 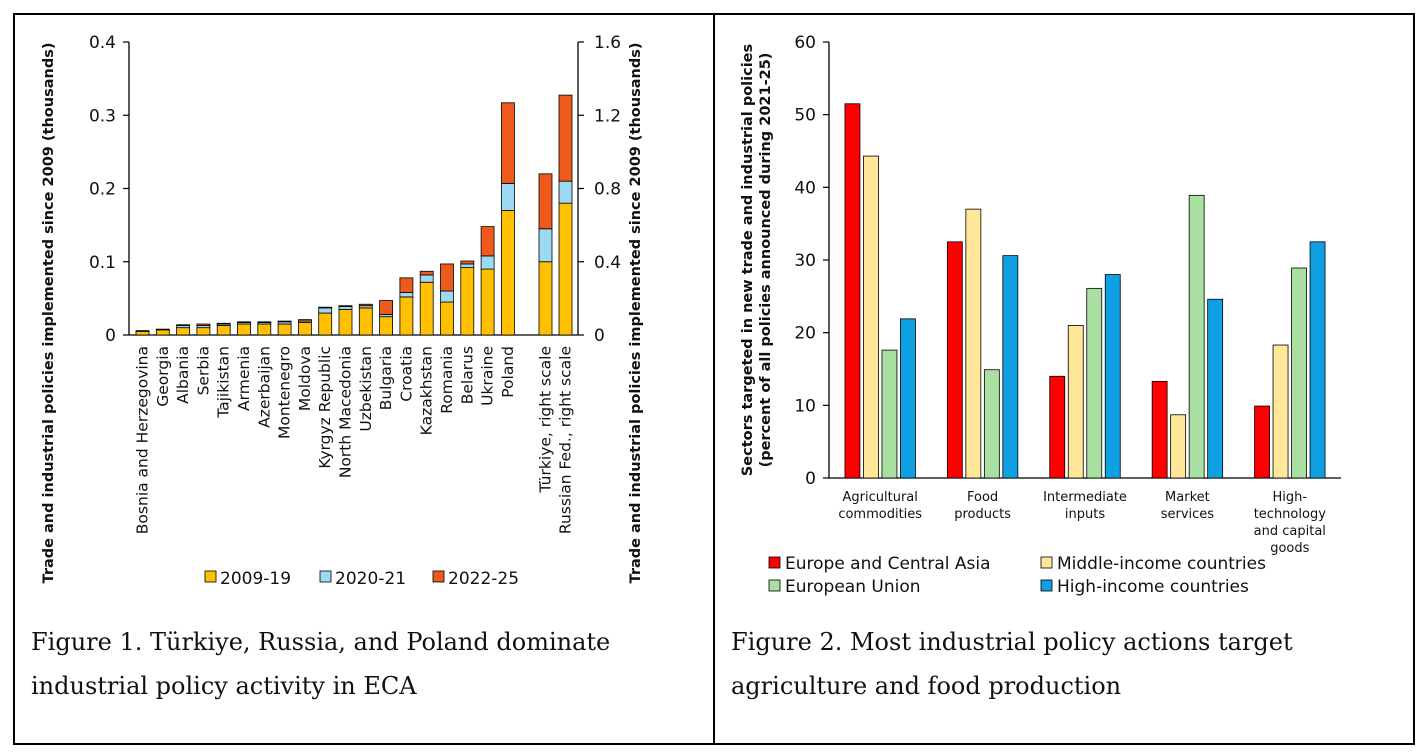 What do you see at coordinates (163, 376) in the screenshot?
I see `x-tick-label: Georgia` at bounding box center [163, 376].